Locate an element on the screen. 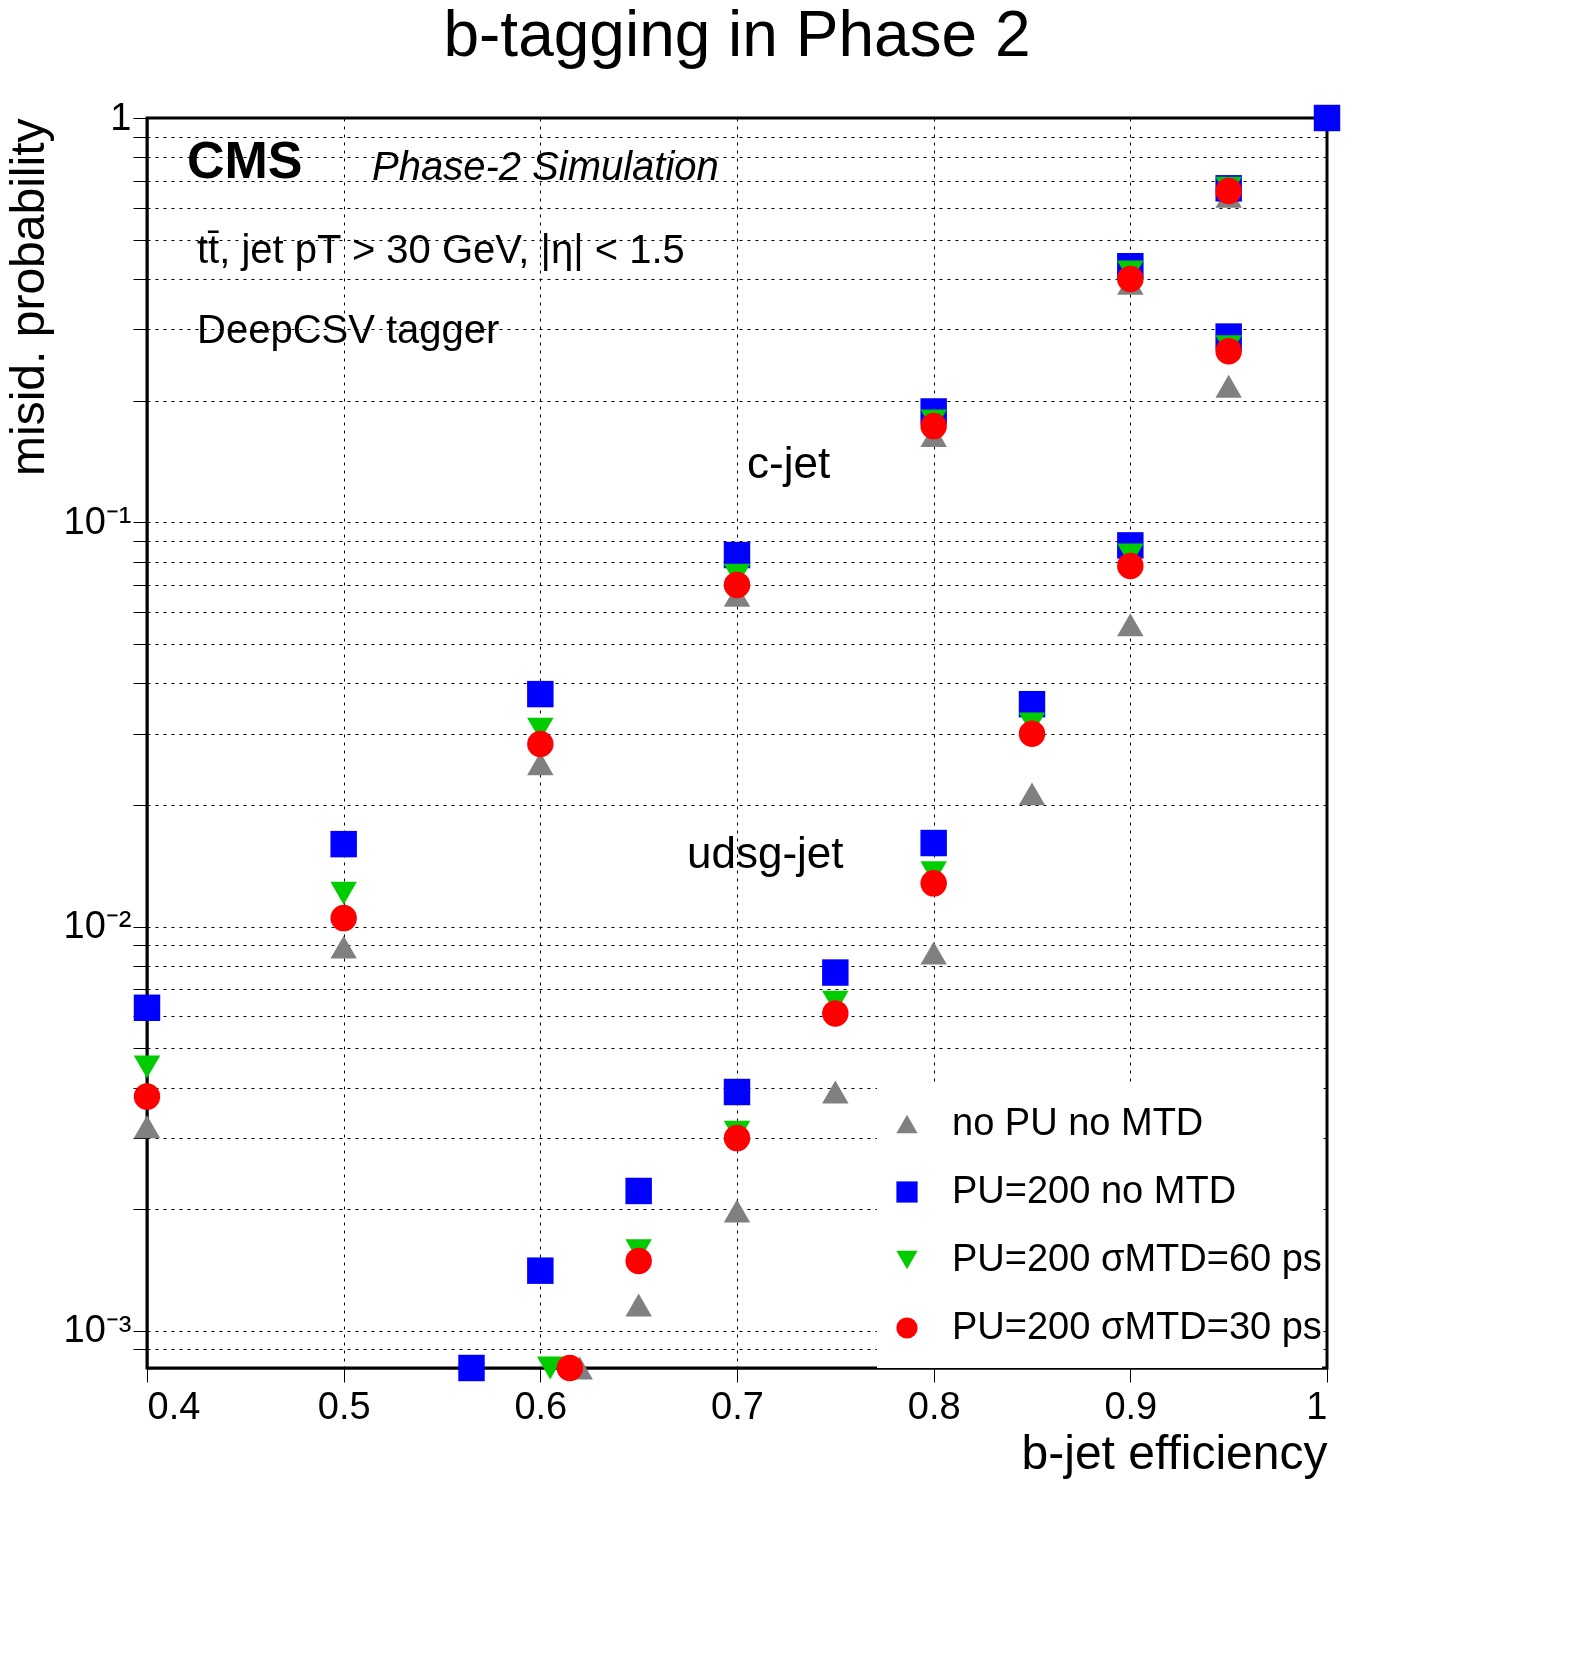  annotation: CMS is located at coordinates (245, 160).